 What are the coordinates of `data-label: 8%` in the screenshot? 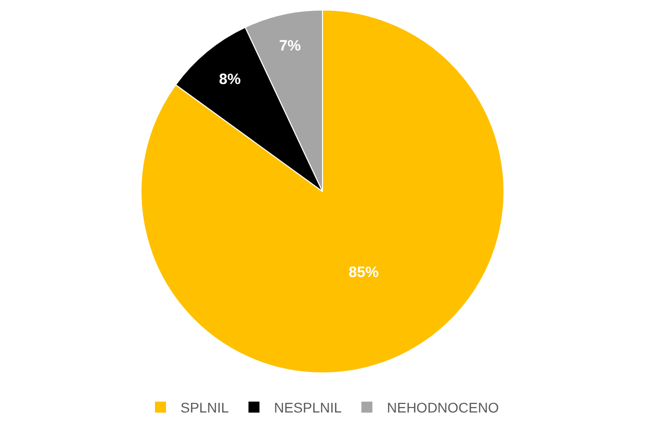 It's located at (230, 79).